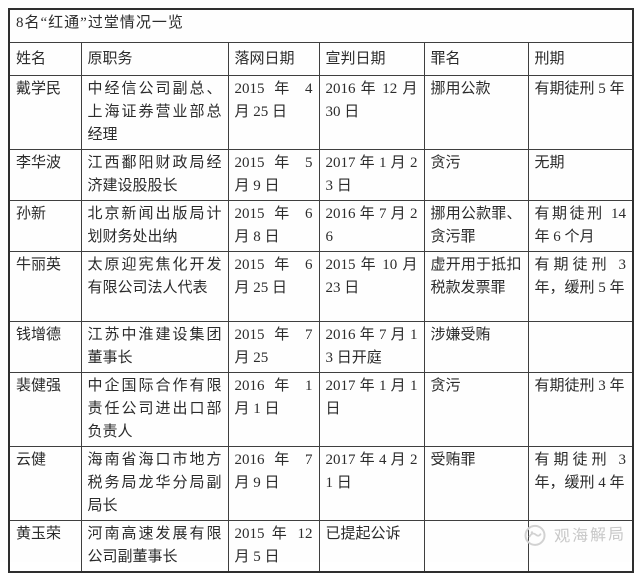  Describe the element at coordinates (580, 409) in the screenshot. I see `cell-sentence: 有期徒刑 3 年` at that location.